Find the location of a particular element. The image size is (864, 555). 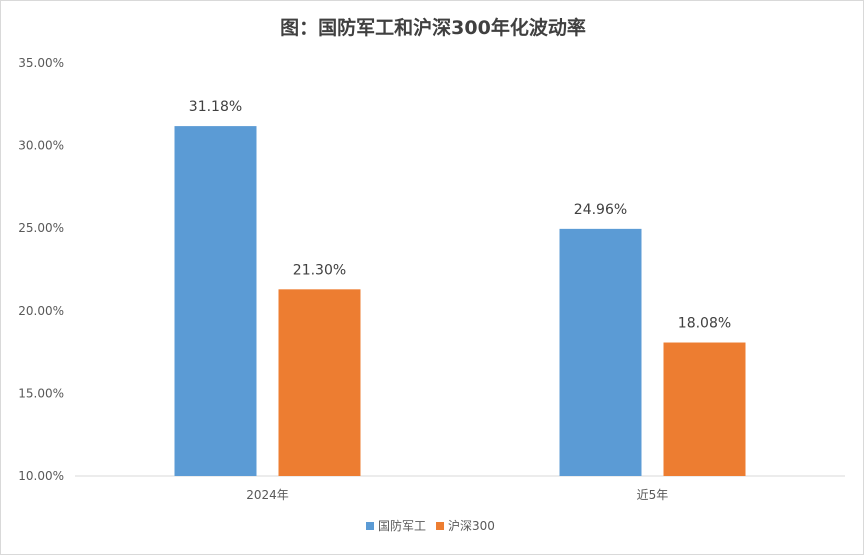

y-tick-label: 30.00% is located at coordinates (41, 146).